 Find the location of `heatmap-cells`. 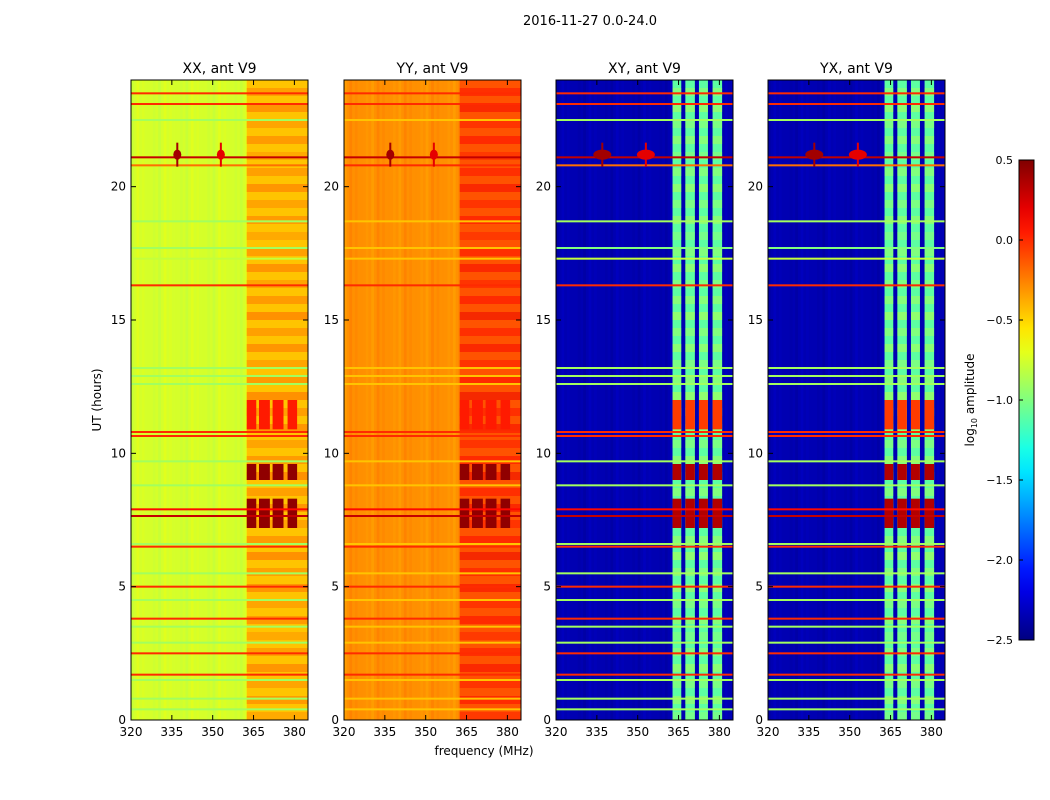

heatmap-cells is located at coordinates (432, 400).